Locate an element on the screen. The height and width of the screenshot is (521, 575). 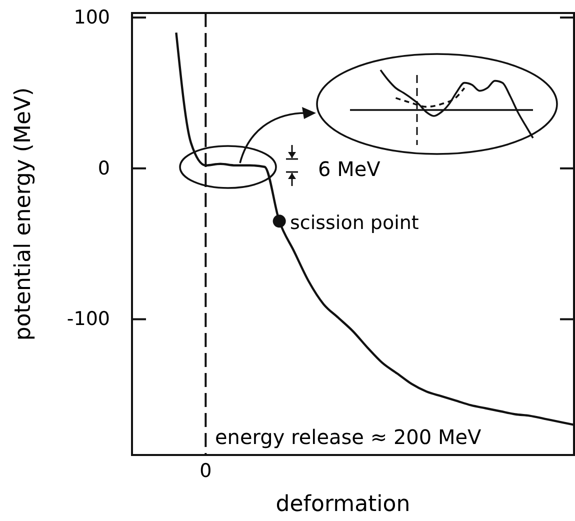
annotation: scission point is located at coordinates (354, 223).